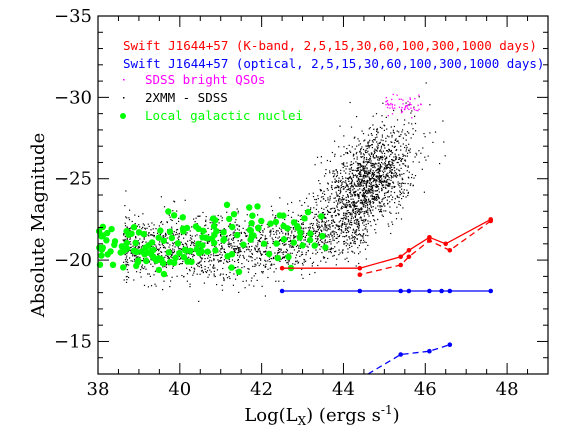  Describe the element at coordinates (214, 235) in the screenshot. I see `galactic-nucleus-point` at that location.